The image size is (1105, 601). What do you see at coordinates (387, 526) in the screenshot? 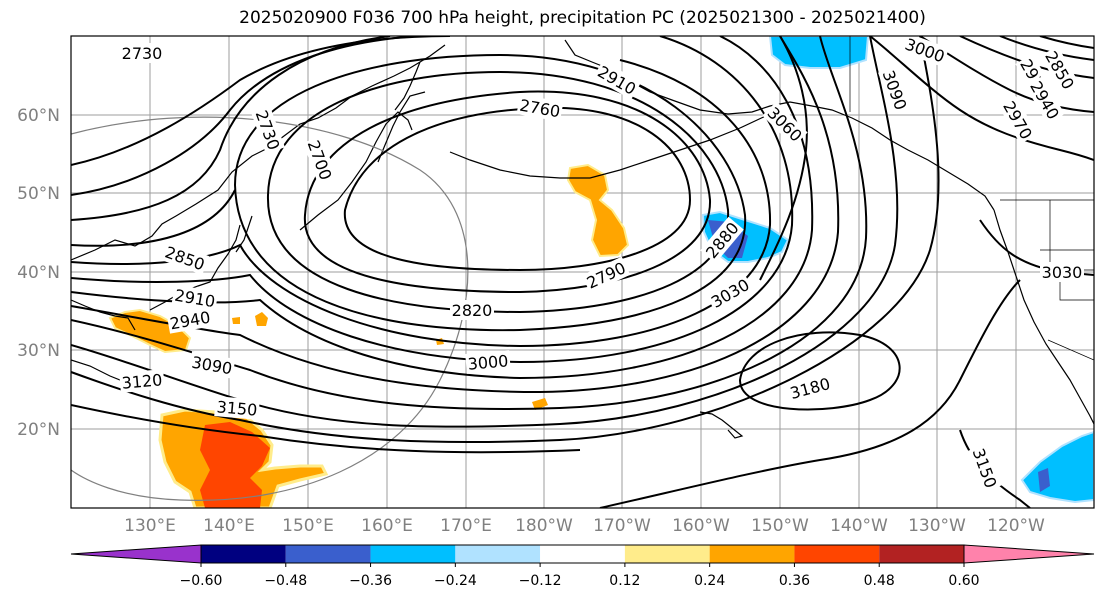
I see `longitude-label: 160°E` at bounding box center [387, 526].